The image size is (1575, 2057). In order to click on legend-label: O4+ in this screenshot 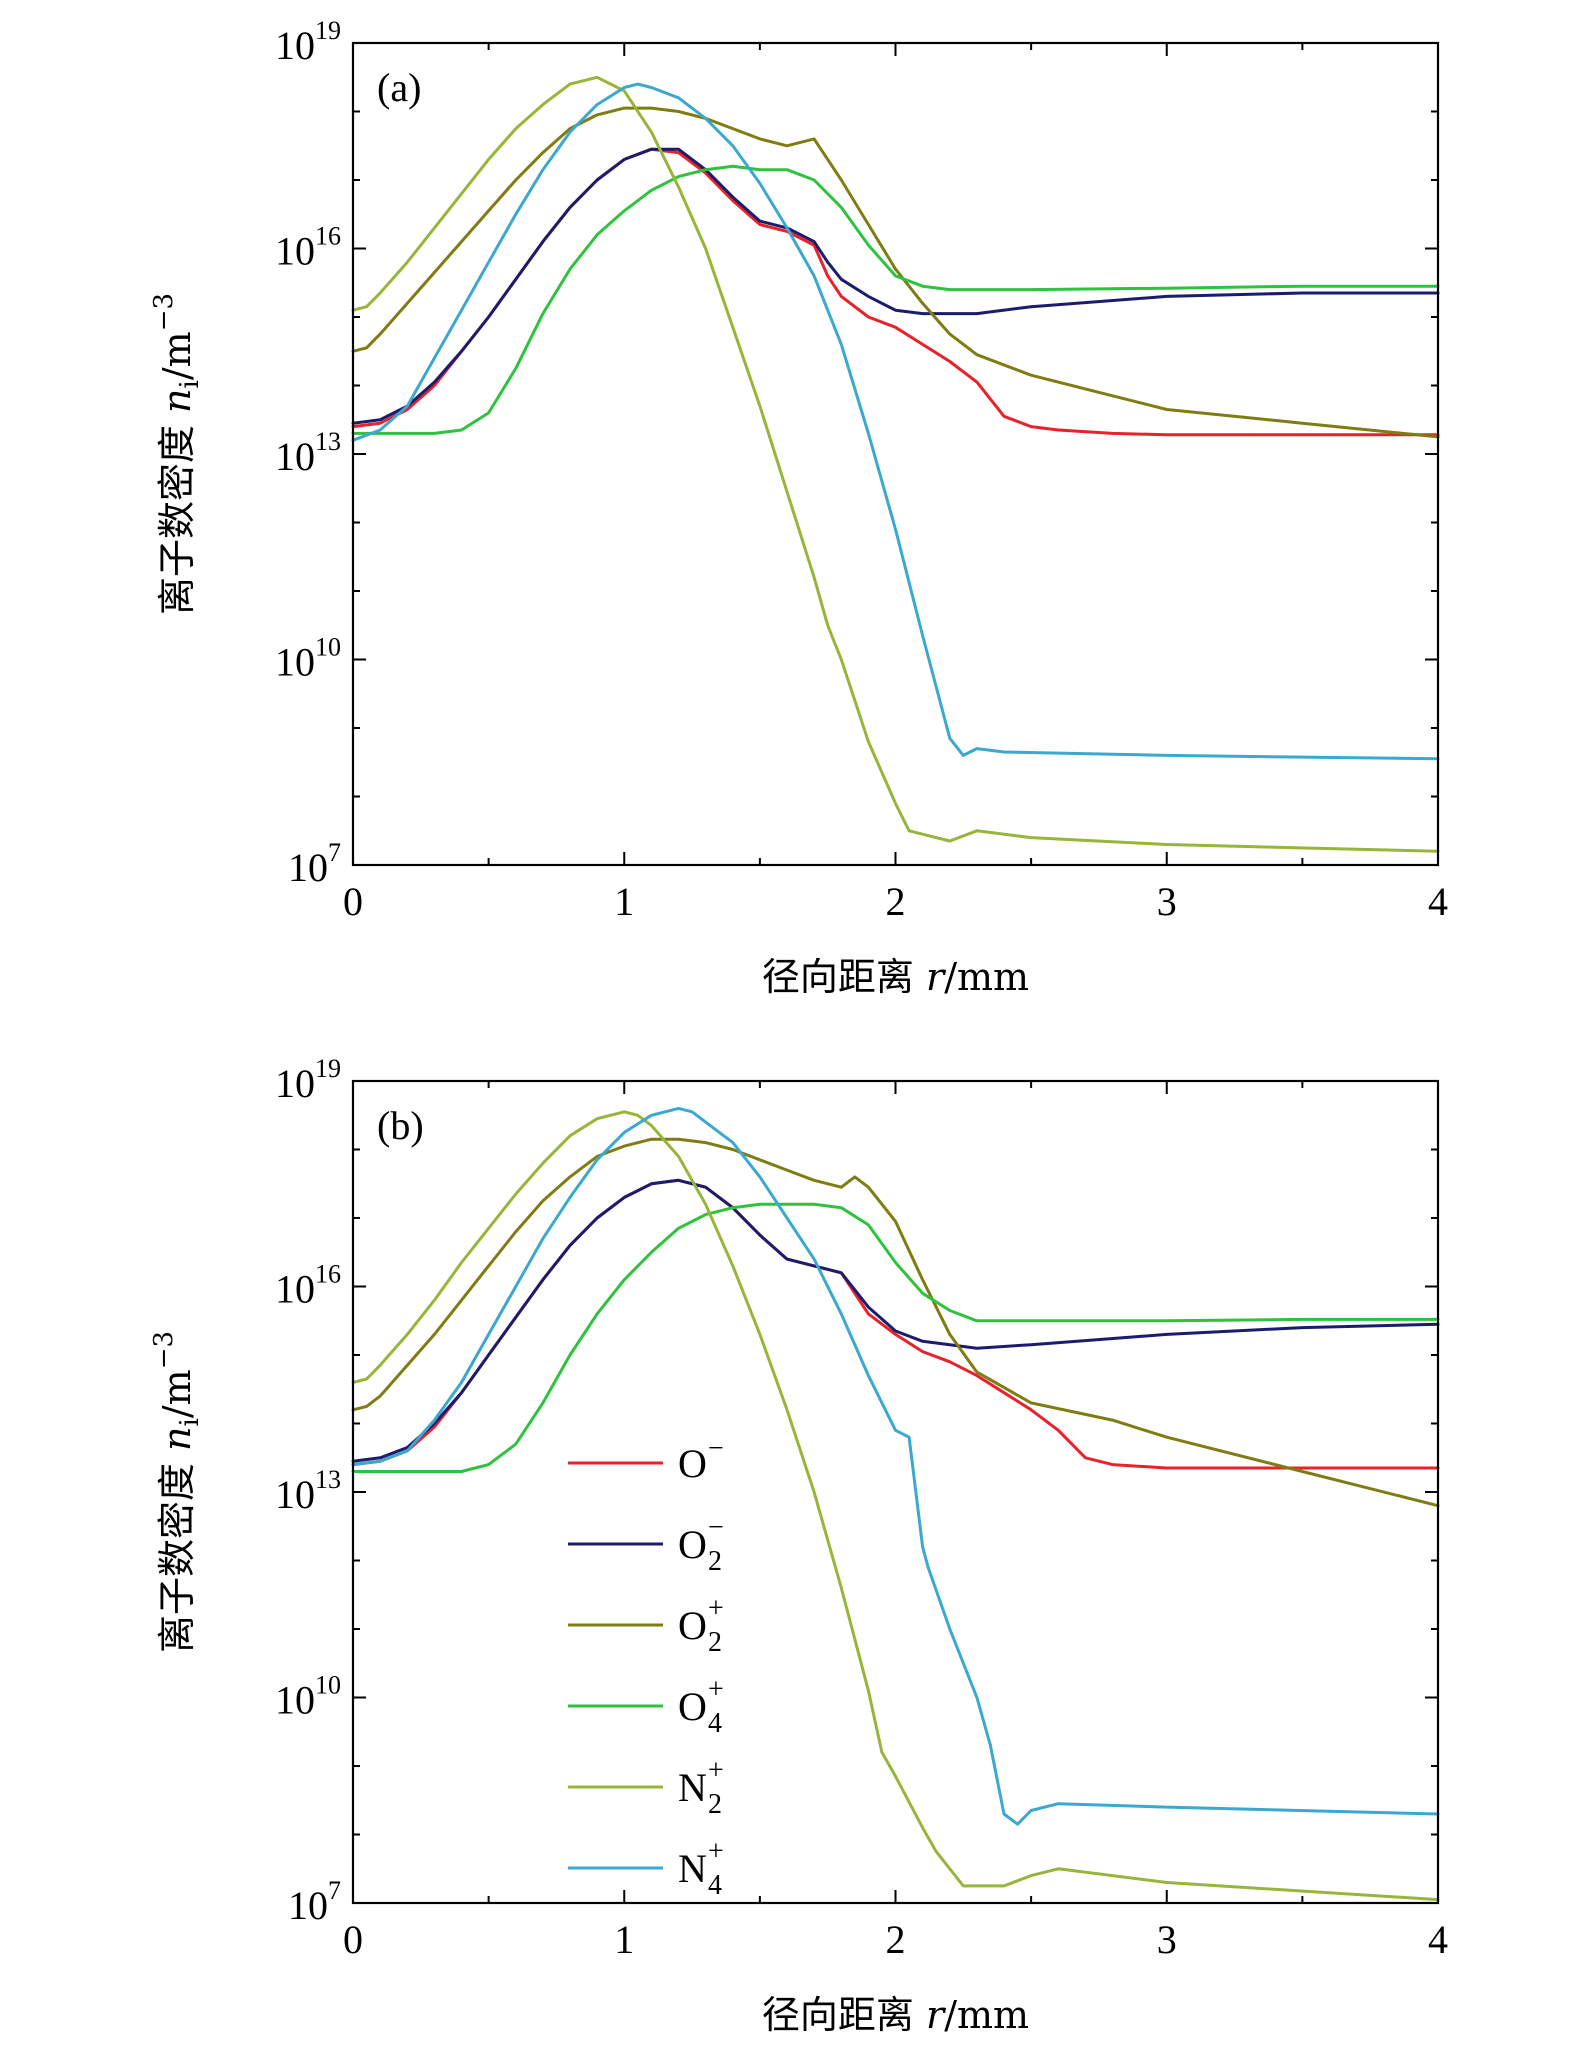, I will do `click(701, 1706)`.